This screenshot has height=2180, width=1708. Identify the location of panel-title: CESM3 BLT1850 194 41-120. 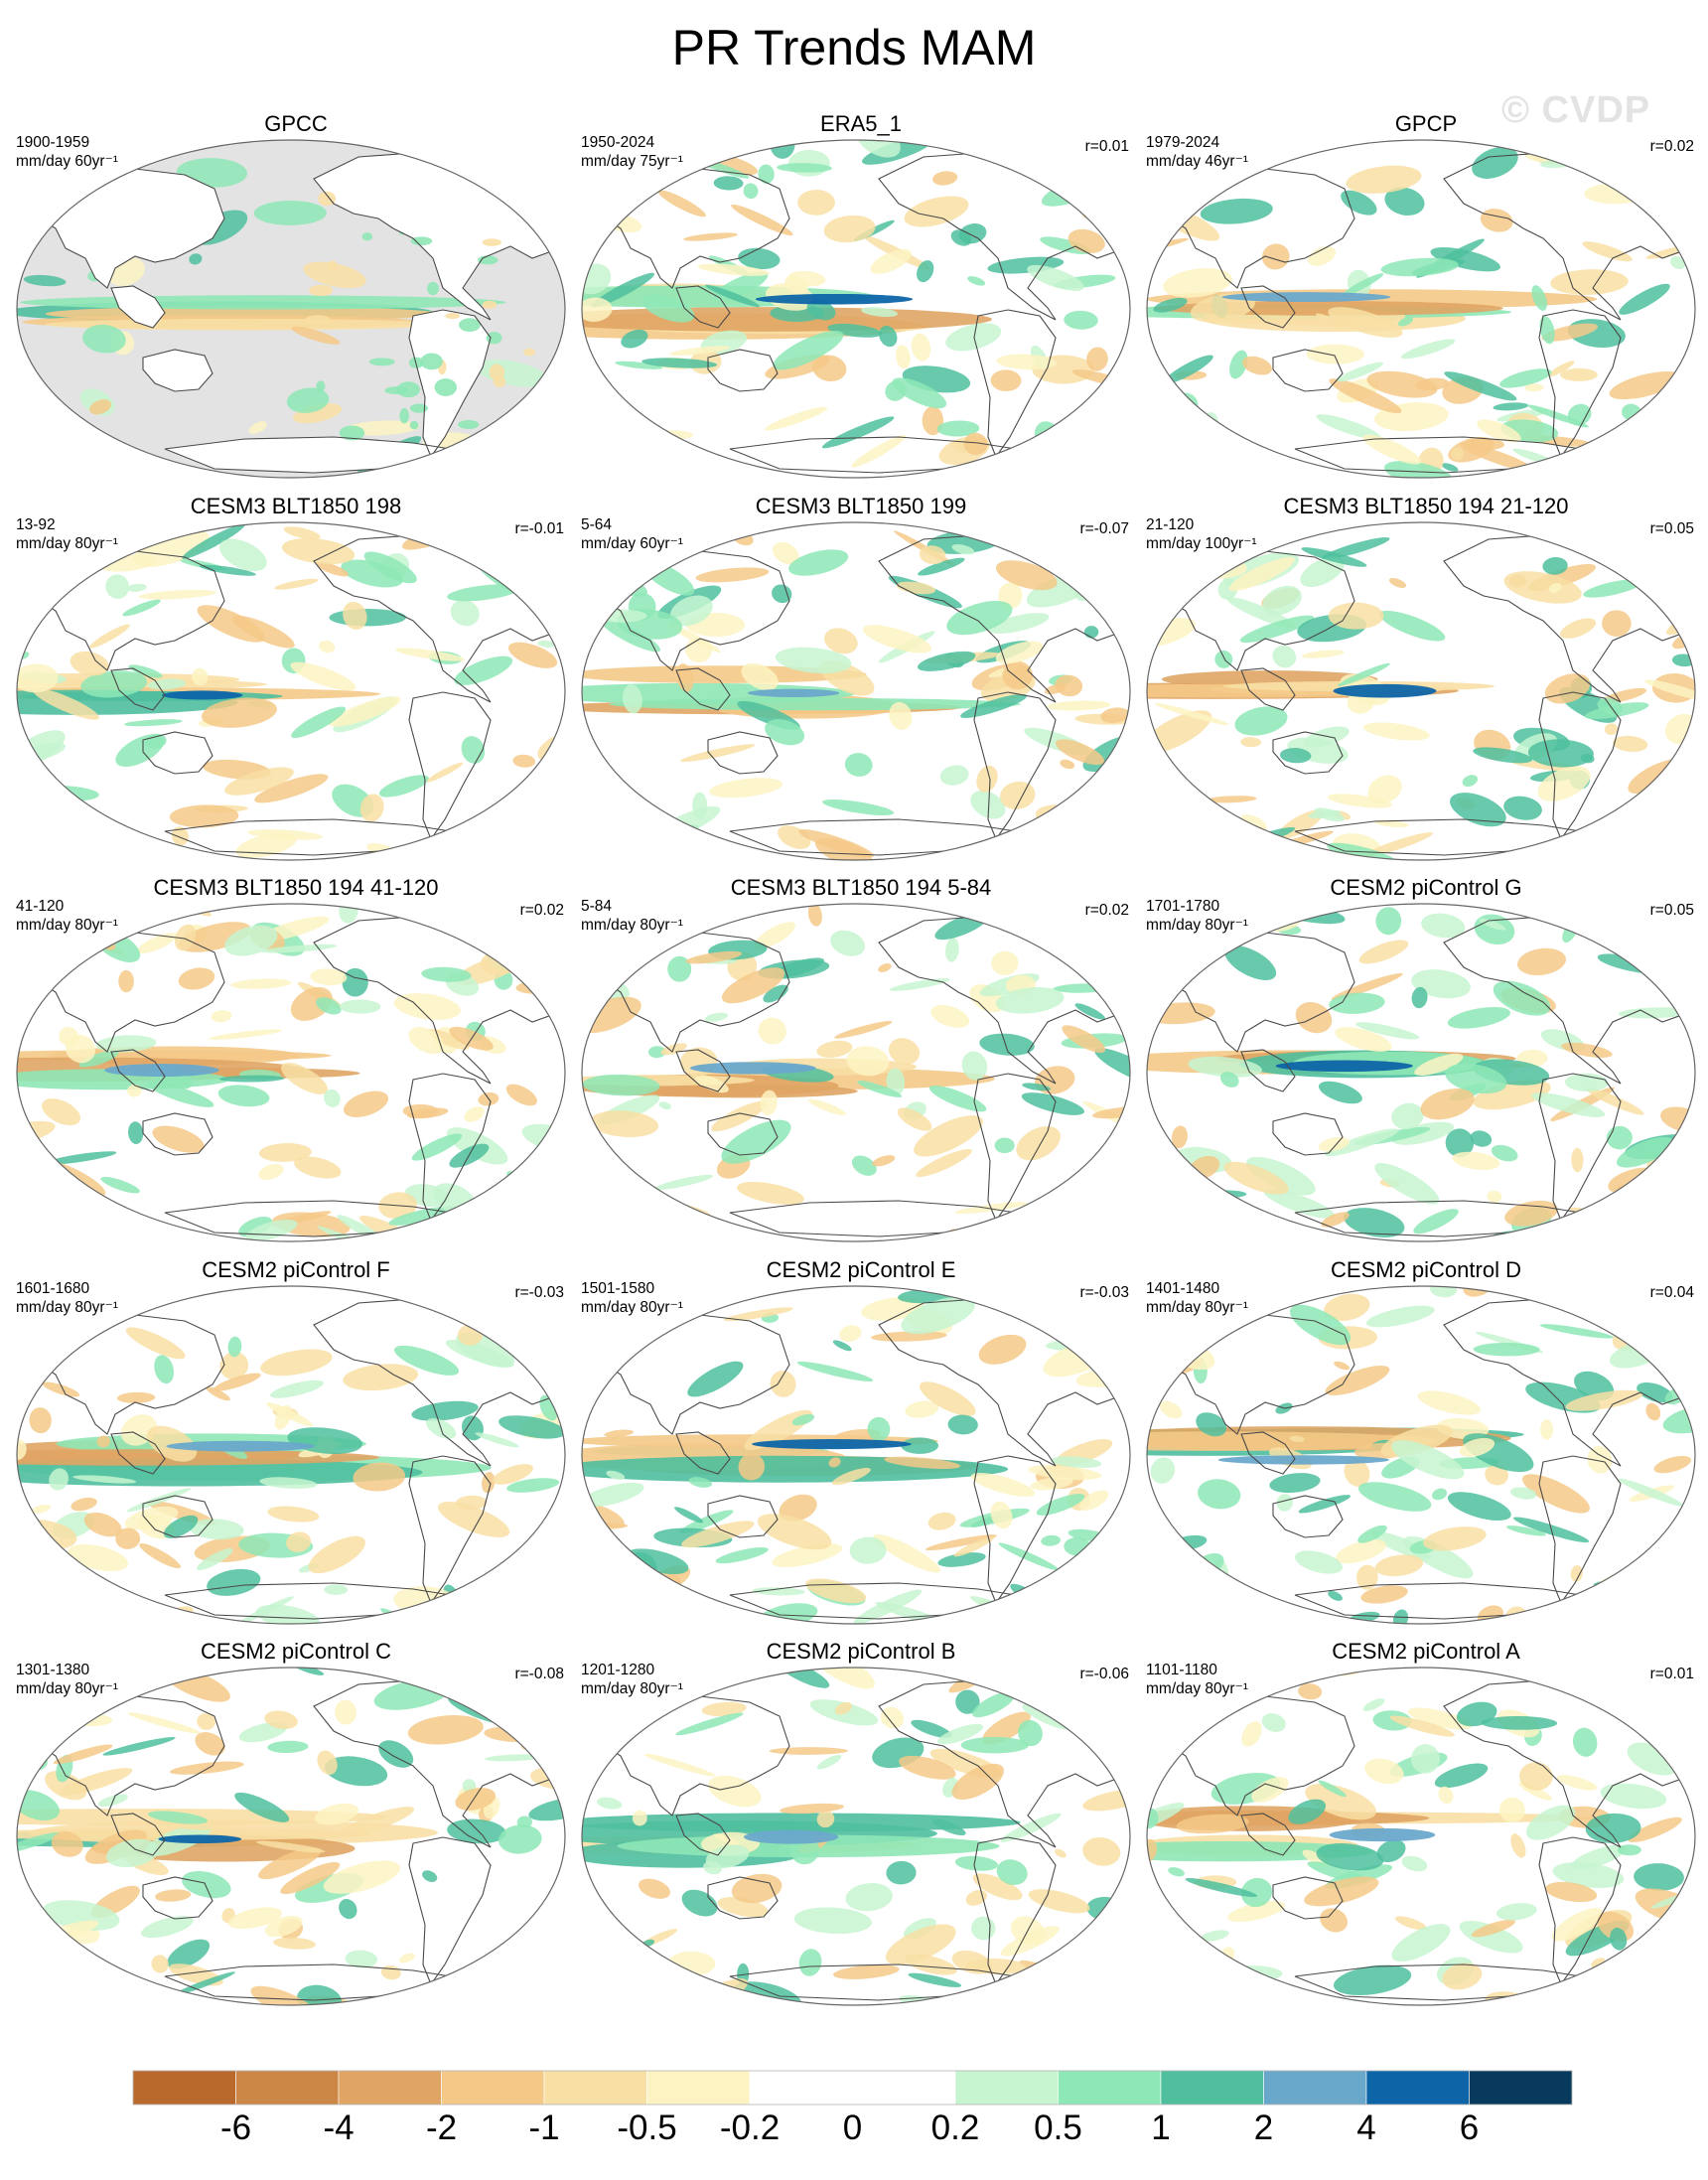
(296, 887).